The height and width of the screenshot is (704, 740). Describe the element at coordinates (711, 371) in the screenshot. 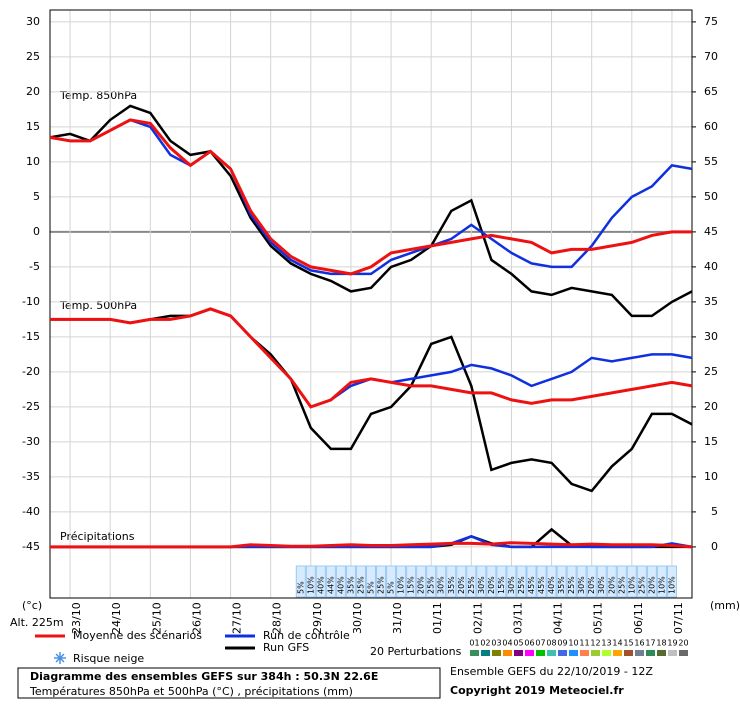

I see `y2-tick-label: 25` at that location.